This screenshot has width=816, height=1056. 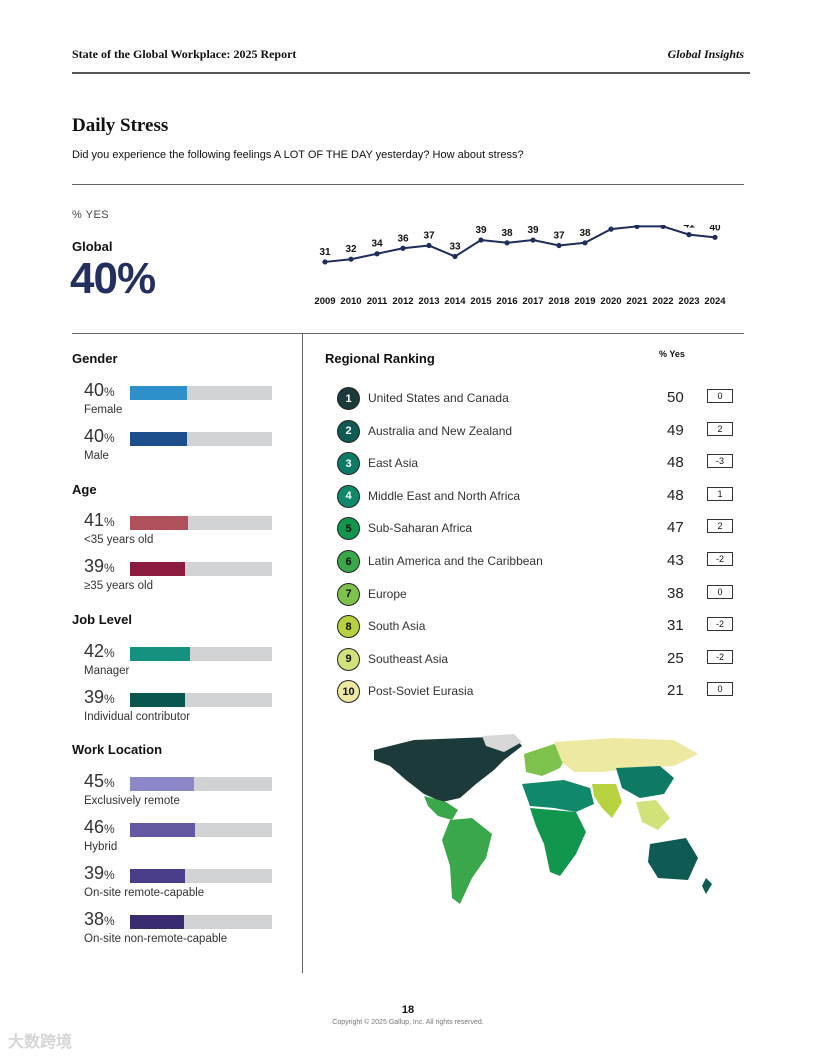 I want to click on stat-label: Individual contributor, so click(x=137, y=717).